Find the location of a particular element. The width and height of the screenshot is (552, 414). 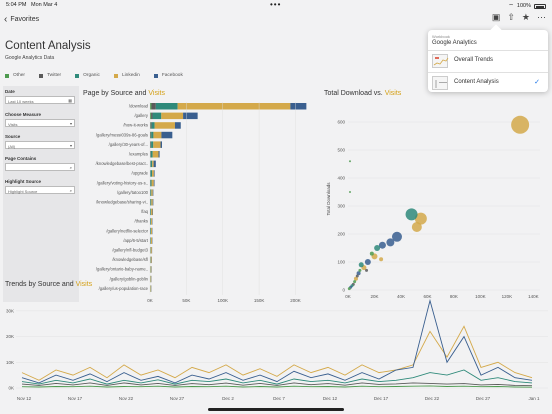

page-contains-input: ⌕ is located at coordinates (40, 167).